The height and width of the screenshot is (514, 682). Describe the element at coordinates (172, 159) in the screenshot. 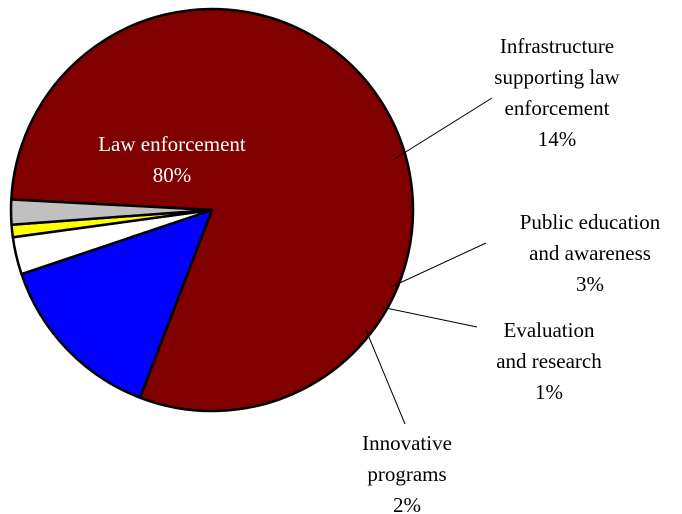

I see `slice-label: Law enforcement 80%` at that location.